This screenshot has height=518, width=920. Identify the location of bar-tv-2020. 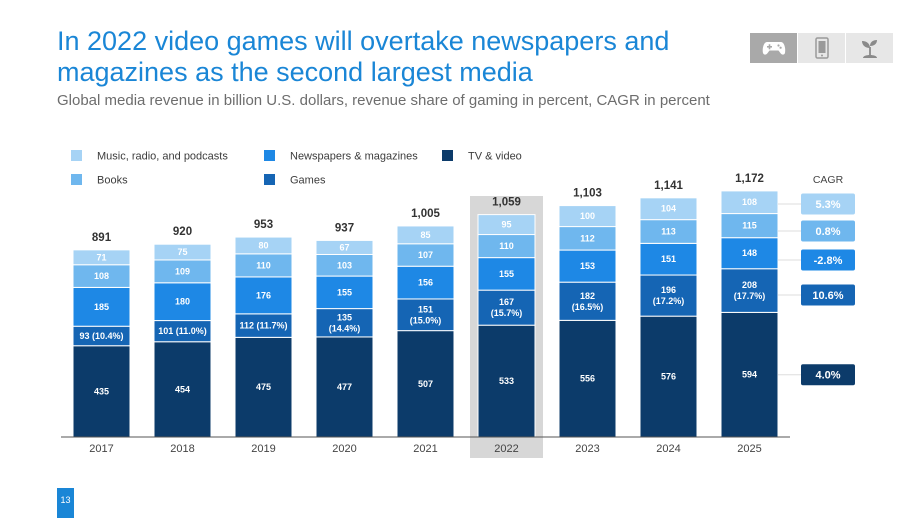
(344, 387).